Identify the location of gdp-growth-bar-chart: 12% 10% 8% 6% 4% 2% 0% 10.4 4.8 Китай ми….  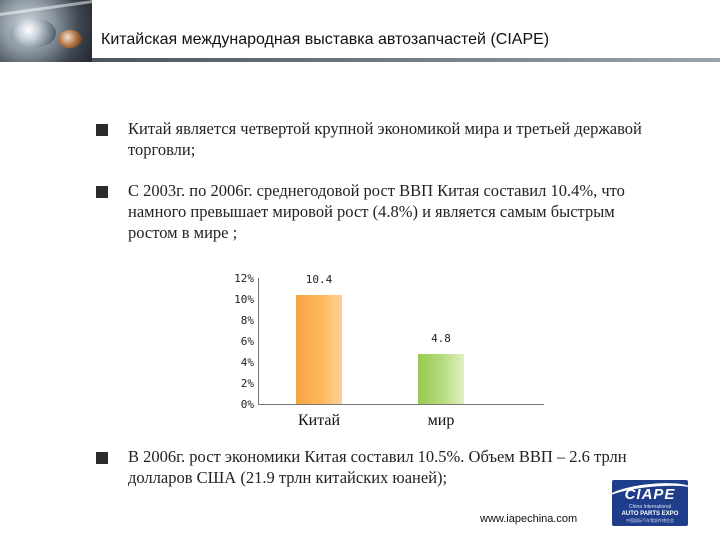
(380, 352).